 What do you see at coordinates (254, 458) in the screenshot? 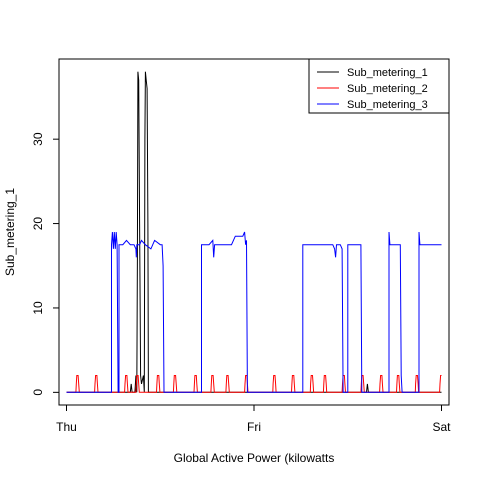
I see `x-axis-title: Global Active Power (kilowatts` at bounding box center [254, 458].